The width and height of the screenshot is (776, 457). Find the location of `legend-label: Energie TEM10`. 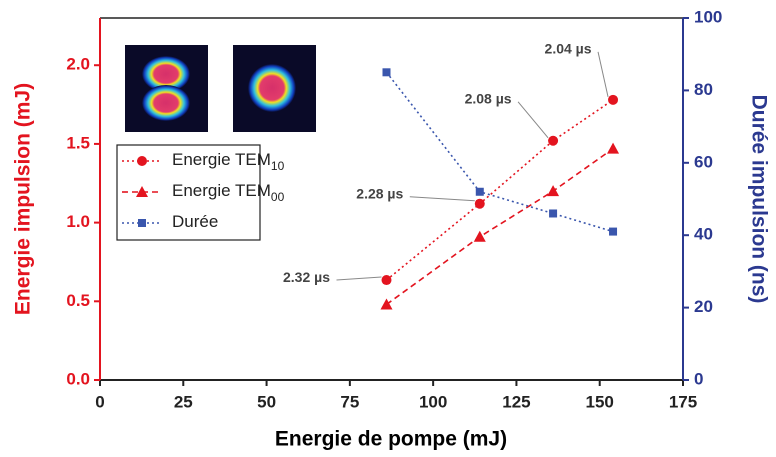

legend-label: Energie TEM10 is located at coordinates (228, 161).